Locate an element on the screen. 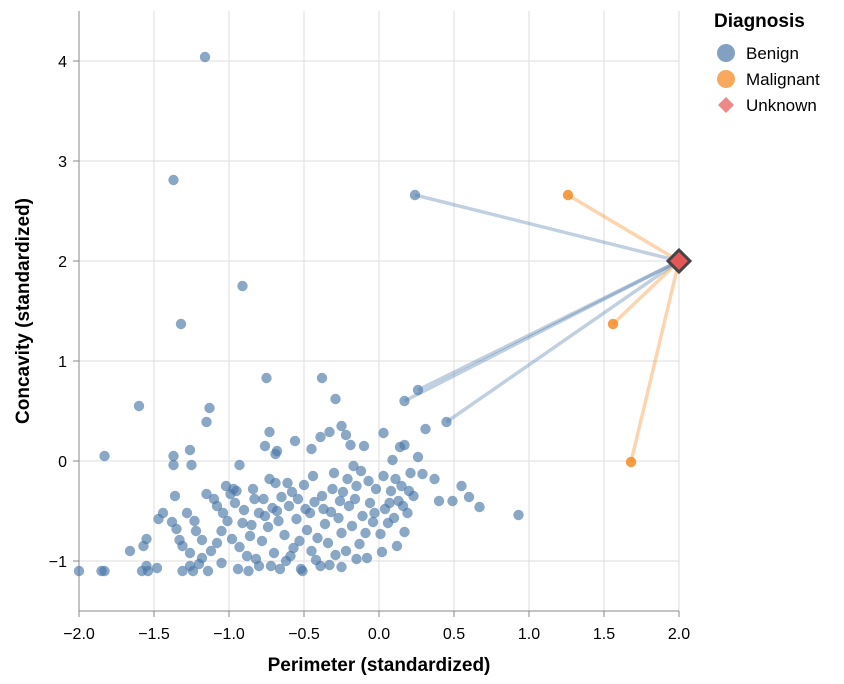 Image resolution: width=844 pixels, height=684 pixels. y-axis-title: Concavity (standardized) is located at coordinates (23, 311).